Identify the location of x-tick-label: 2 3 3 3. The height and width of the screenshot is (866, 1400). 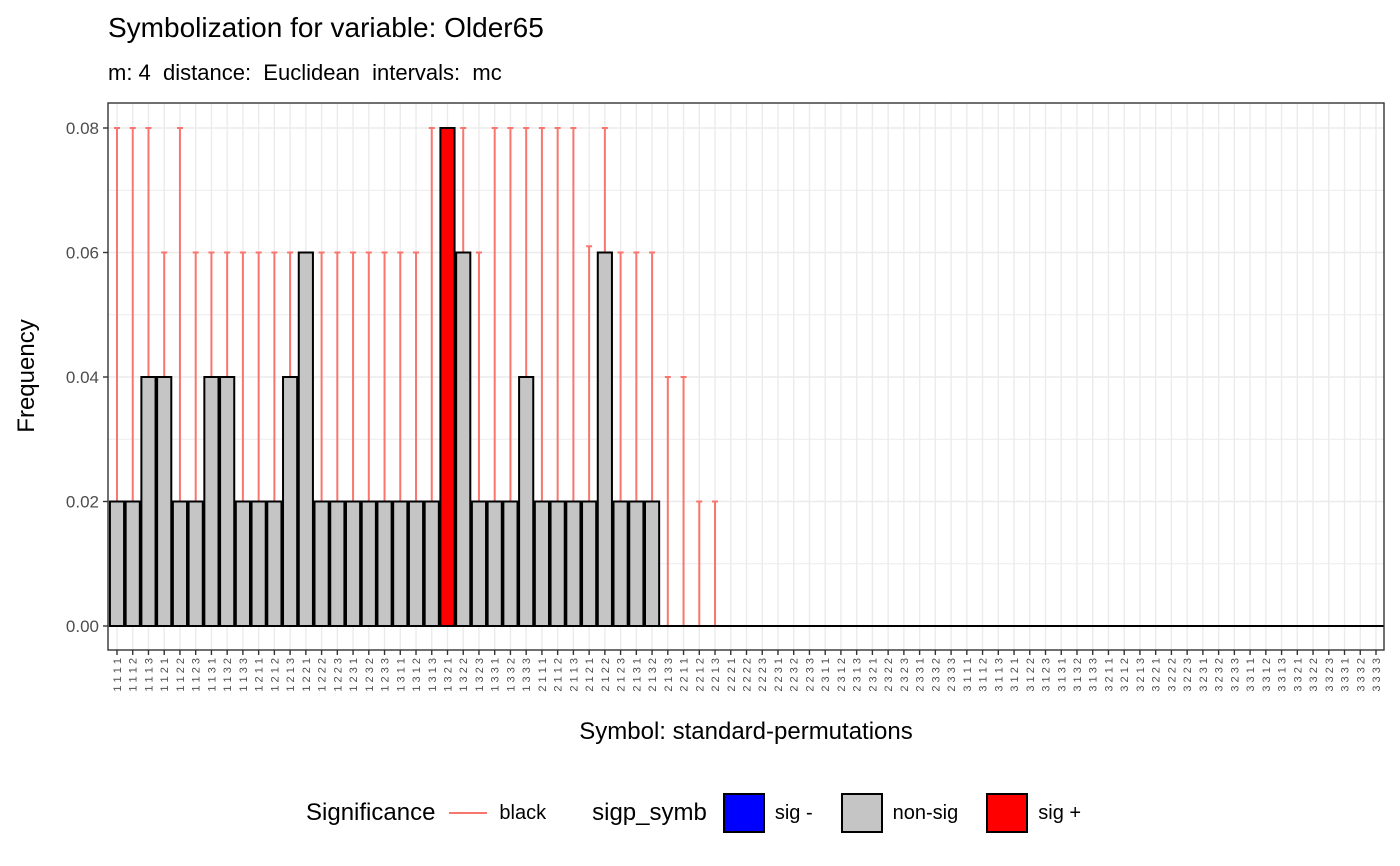
(952, 675).